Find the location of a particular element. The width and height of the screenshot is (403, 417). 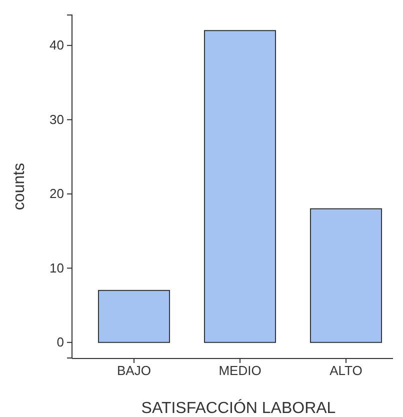

y-tick-label: 10 is located at coordinates (57, 268).